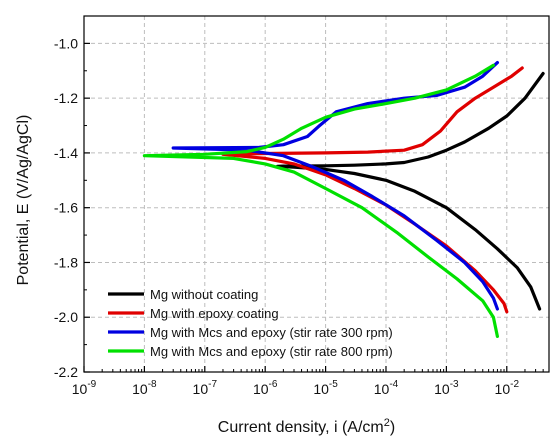  I want to click on legend-label: Mg without coating, so click(204, 294).